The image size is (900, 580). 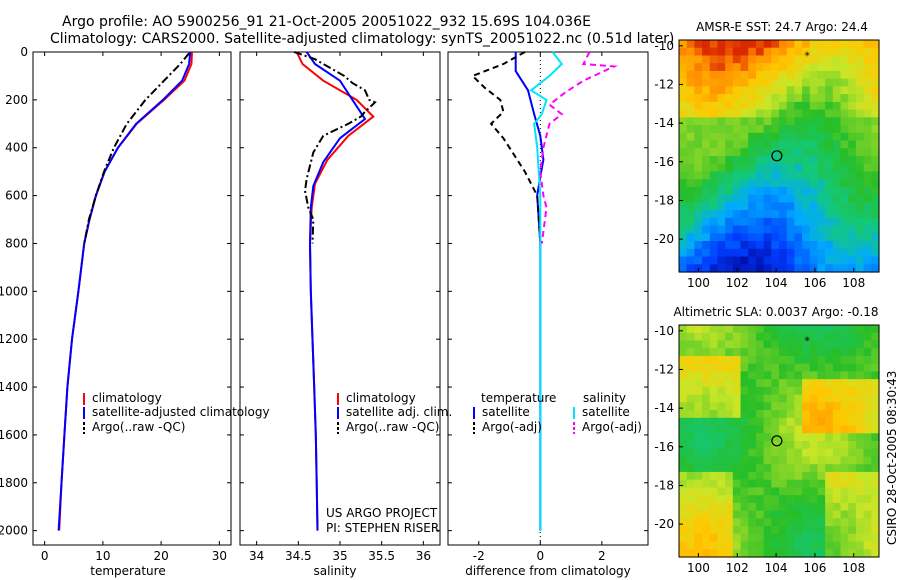 What do you see at coordinates (256, 556) in the screenshot?
I see `x-tick-label: 34` at bounding box center [256, 556].